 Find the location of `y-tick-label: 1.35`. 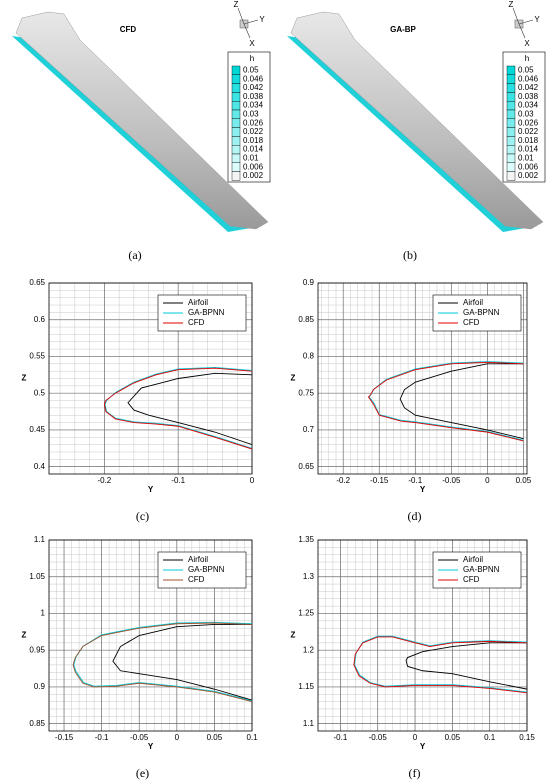

y-tick-label: 1.35 is located at coordinates (306, 539).